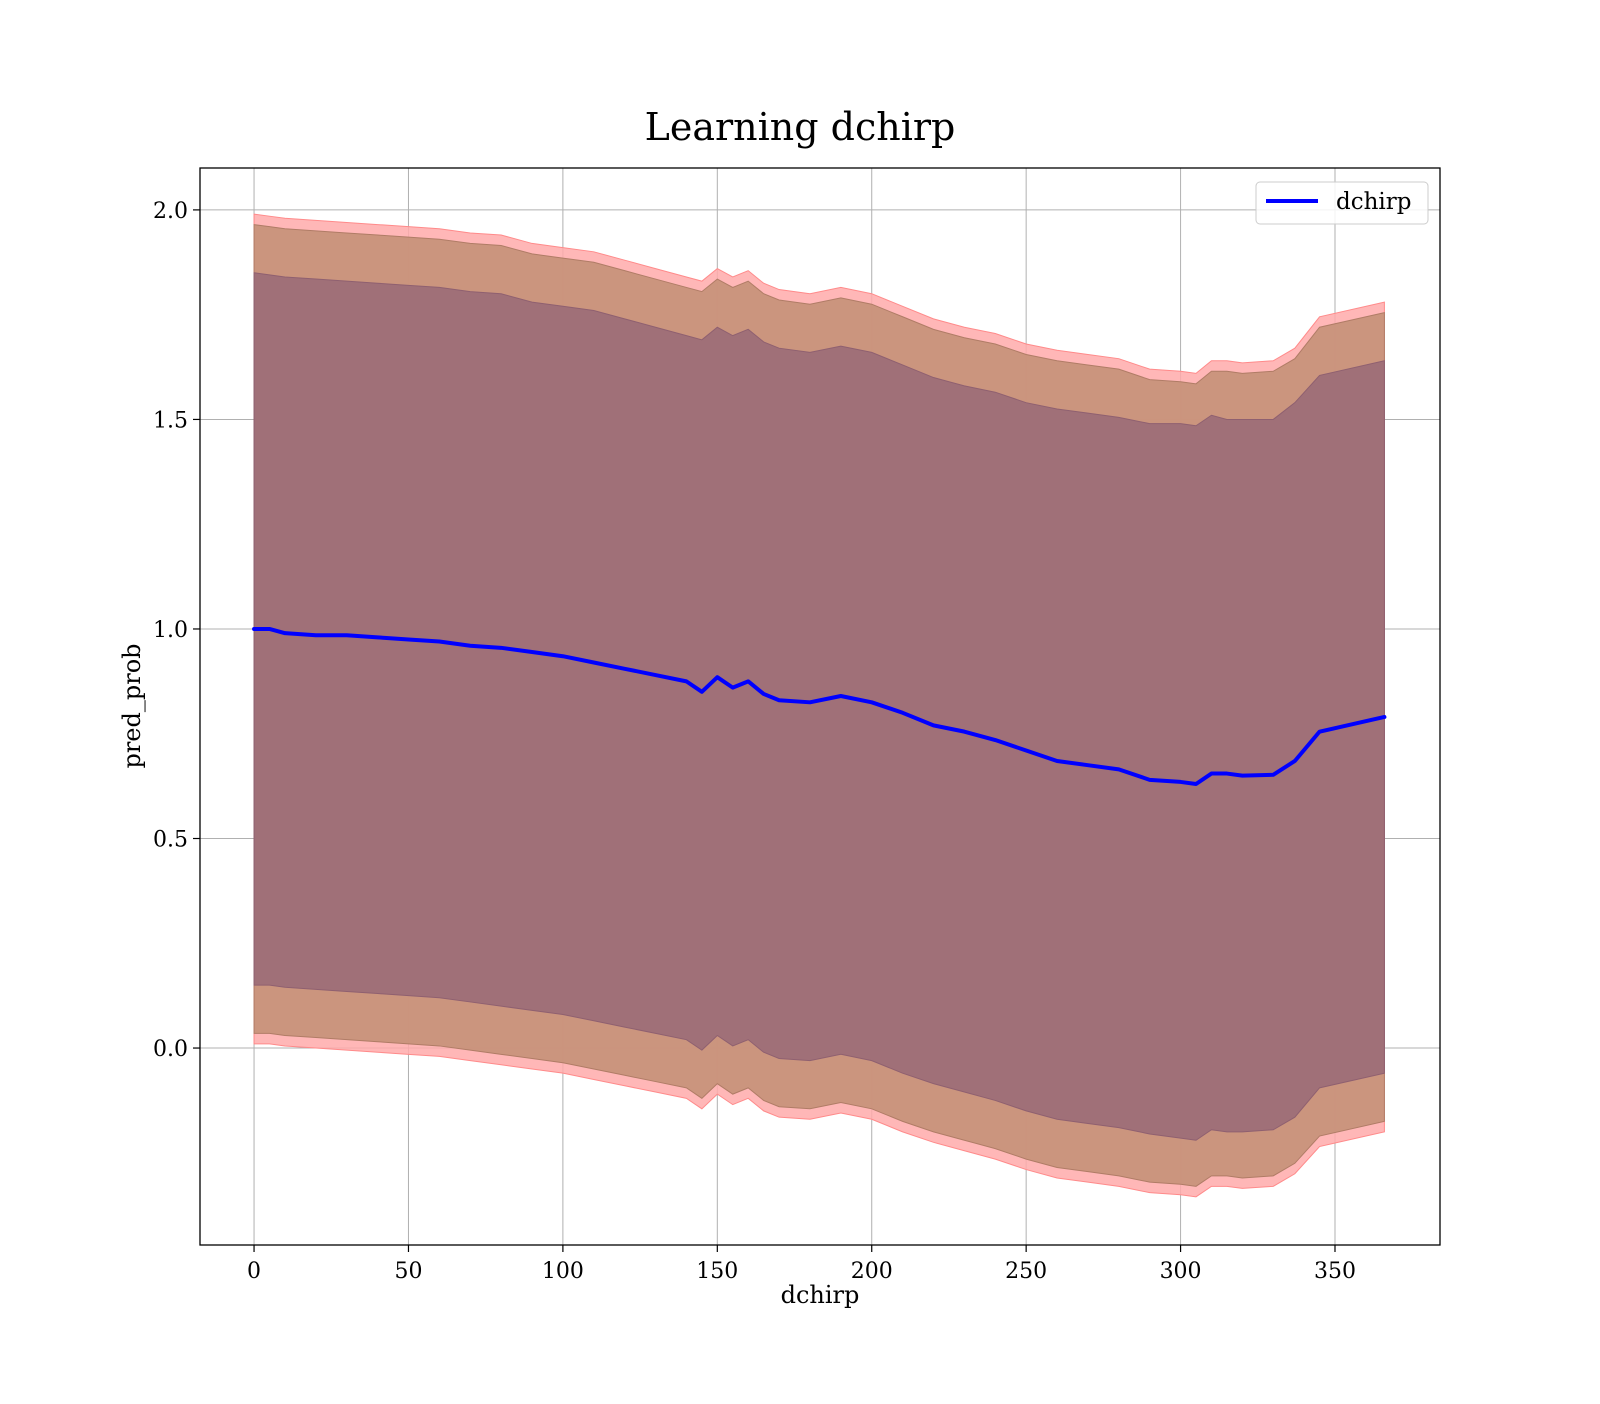 Image resolution: width=1600 pixels, height=1404 pixels. What do you see at coordinates (1335, 1271) in the screenshot?
I see `x-tick-label-350: 350` at bounding box center [1335, 1271].